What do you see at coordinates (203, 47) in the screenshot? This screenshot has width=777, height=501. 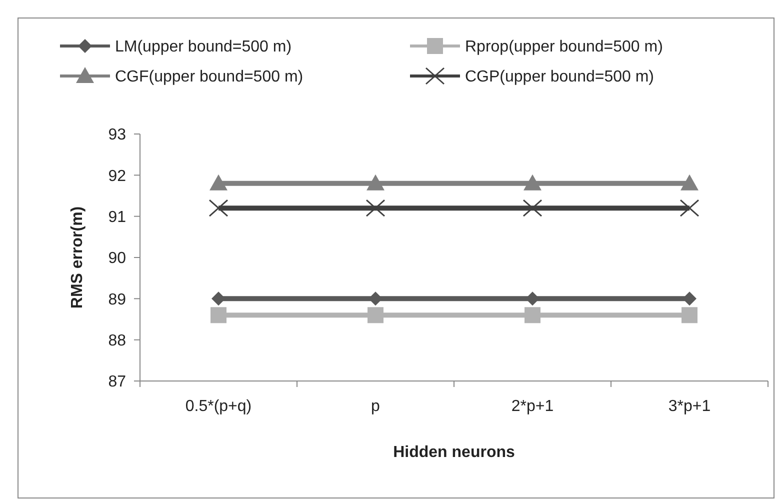 I see `legend-label: LM(upper bound=500 m)` at bounding box center [203, 47].